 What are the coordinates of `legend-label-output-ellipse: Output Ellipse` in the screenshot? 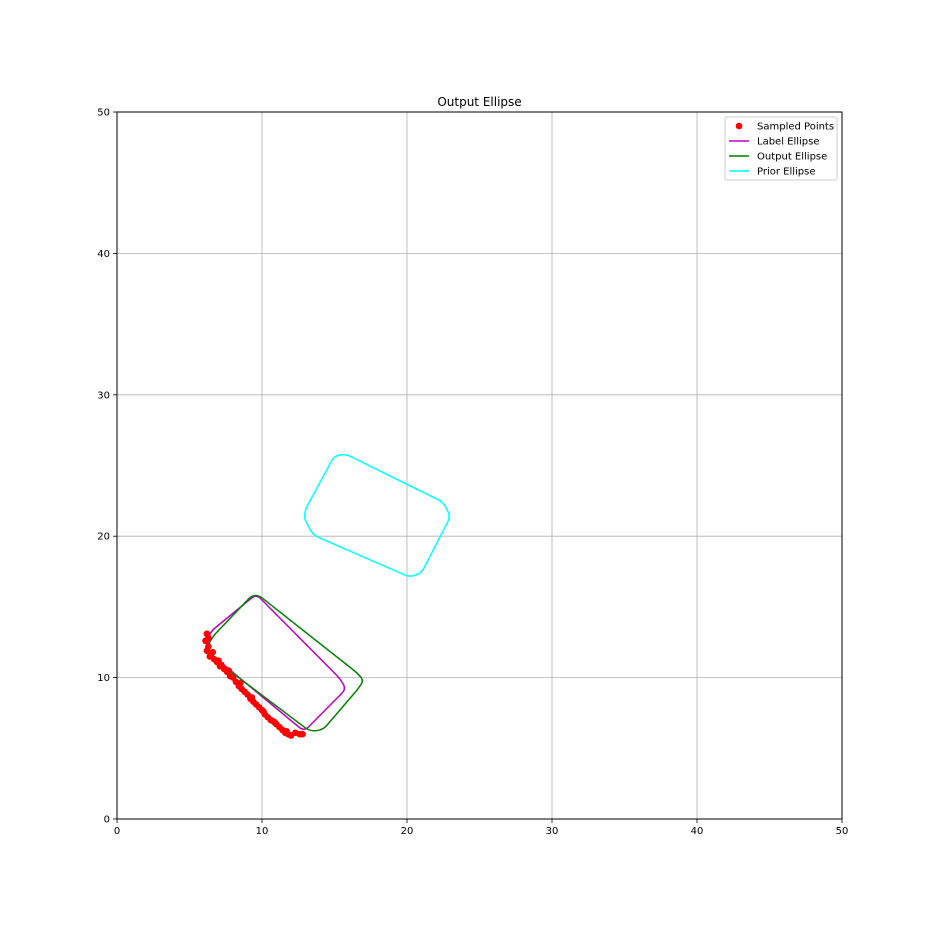 It's located at (792, 157).